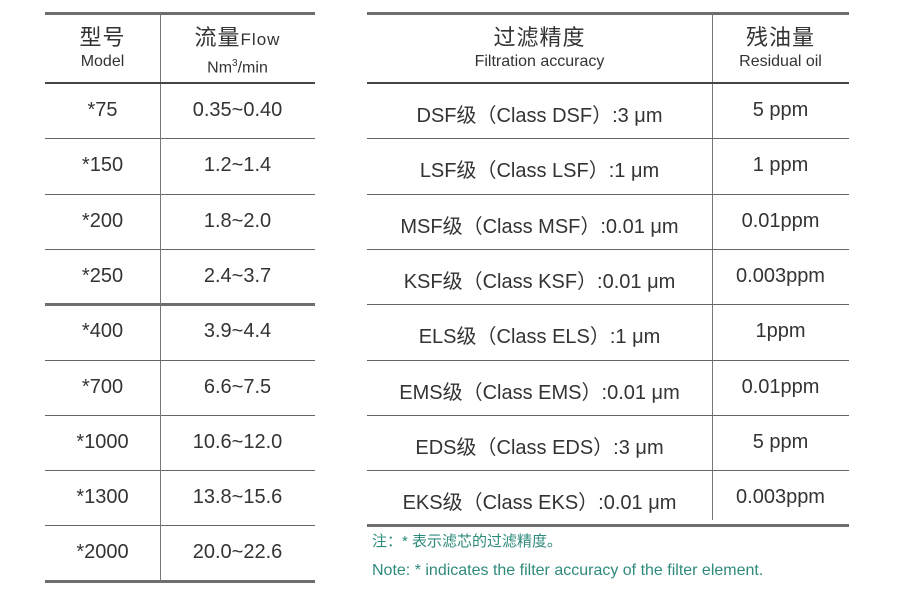 This screenshot has height=600, width=900. What do you see at coordinates (102, 37) in the screenshot?
I see `header-model-zh: 型号` at bounding box center [102, 37].